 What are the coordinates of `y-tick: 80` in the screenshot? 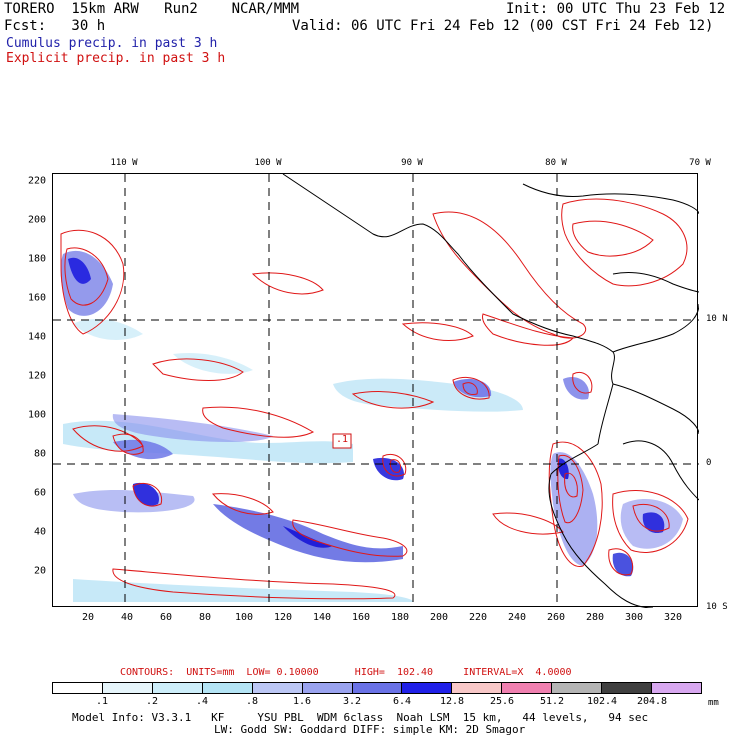 It's located at (39, 454).